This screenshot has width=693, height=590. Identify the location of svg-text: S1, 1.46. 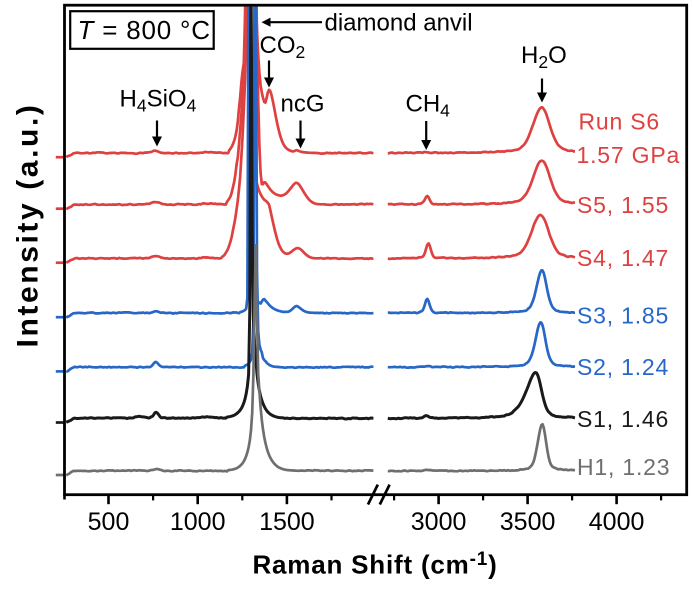
(623, 419).